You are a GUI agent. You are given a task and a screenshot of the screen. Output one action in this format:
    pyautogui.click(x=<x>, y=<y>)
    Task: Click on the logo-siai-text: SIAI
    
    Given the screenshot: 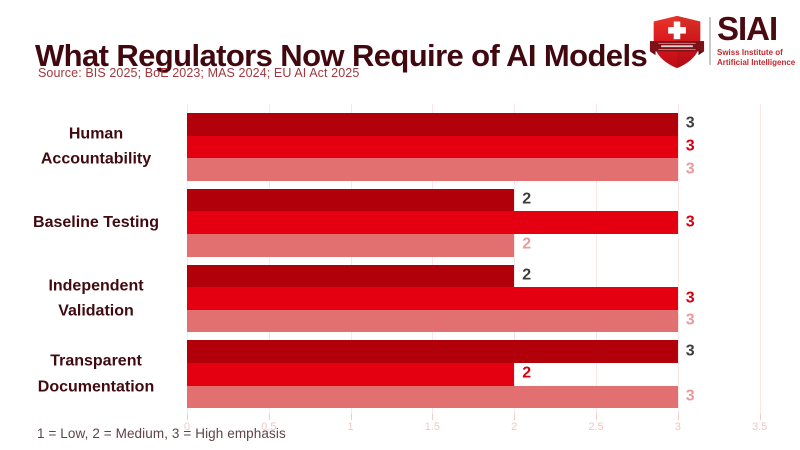 What is the action you would take?
    pyautogui.click(x=747, y=28)
    